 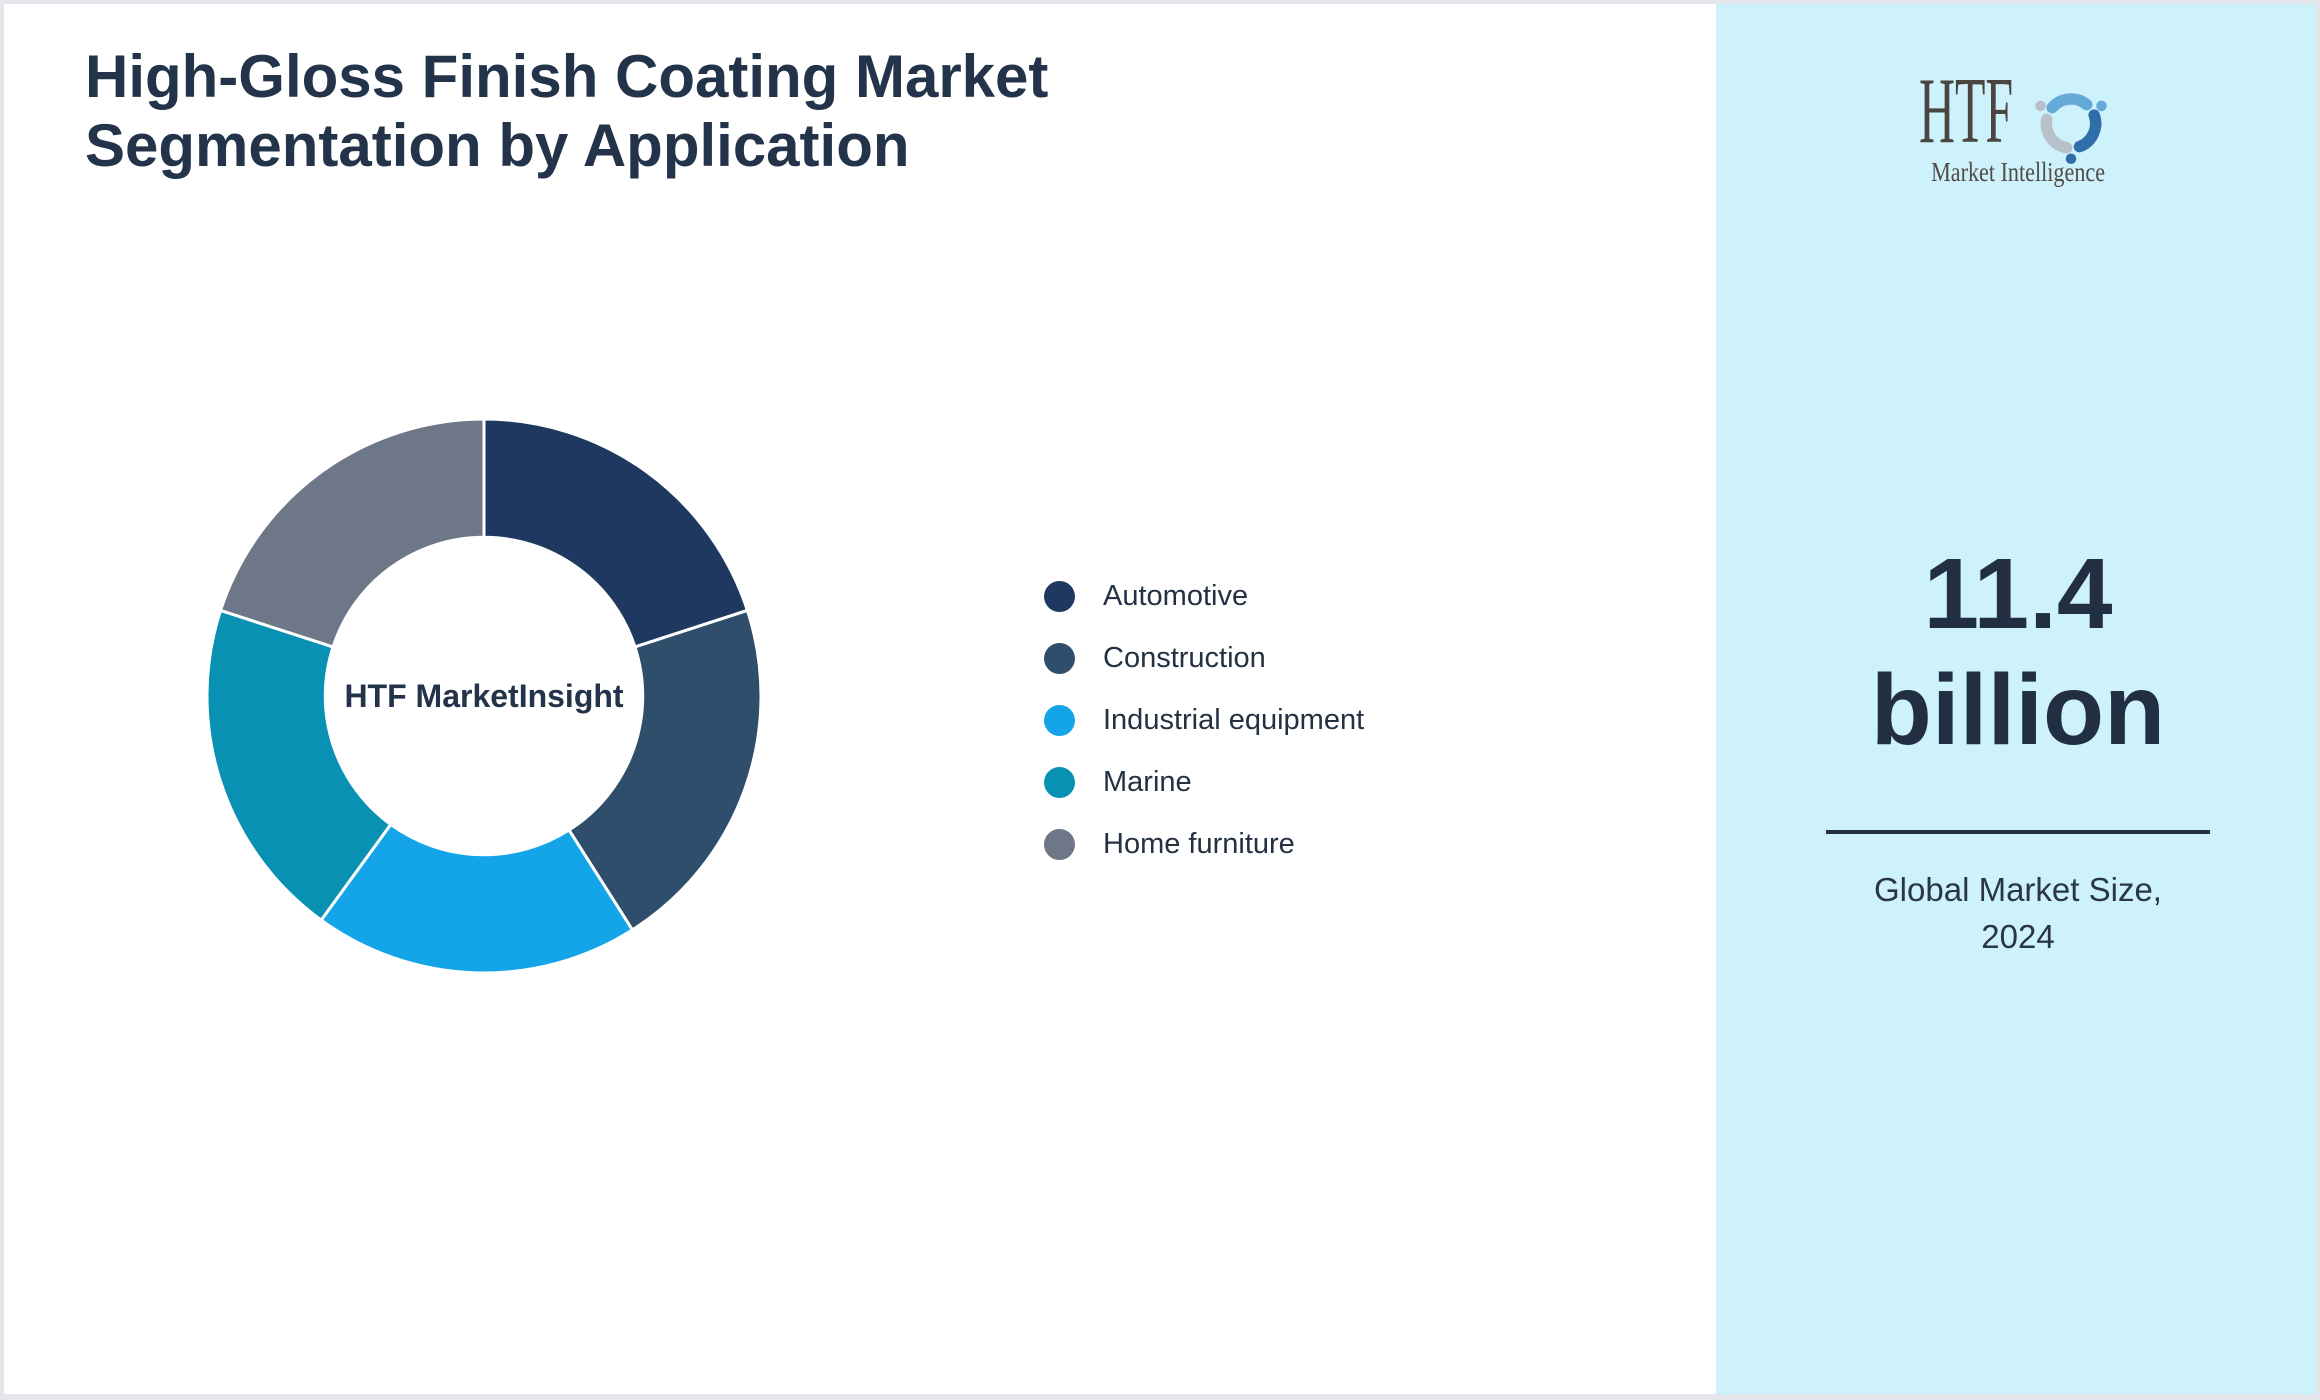 I want to click on donut-segment-home-furniture, so click(x=352, y=533).